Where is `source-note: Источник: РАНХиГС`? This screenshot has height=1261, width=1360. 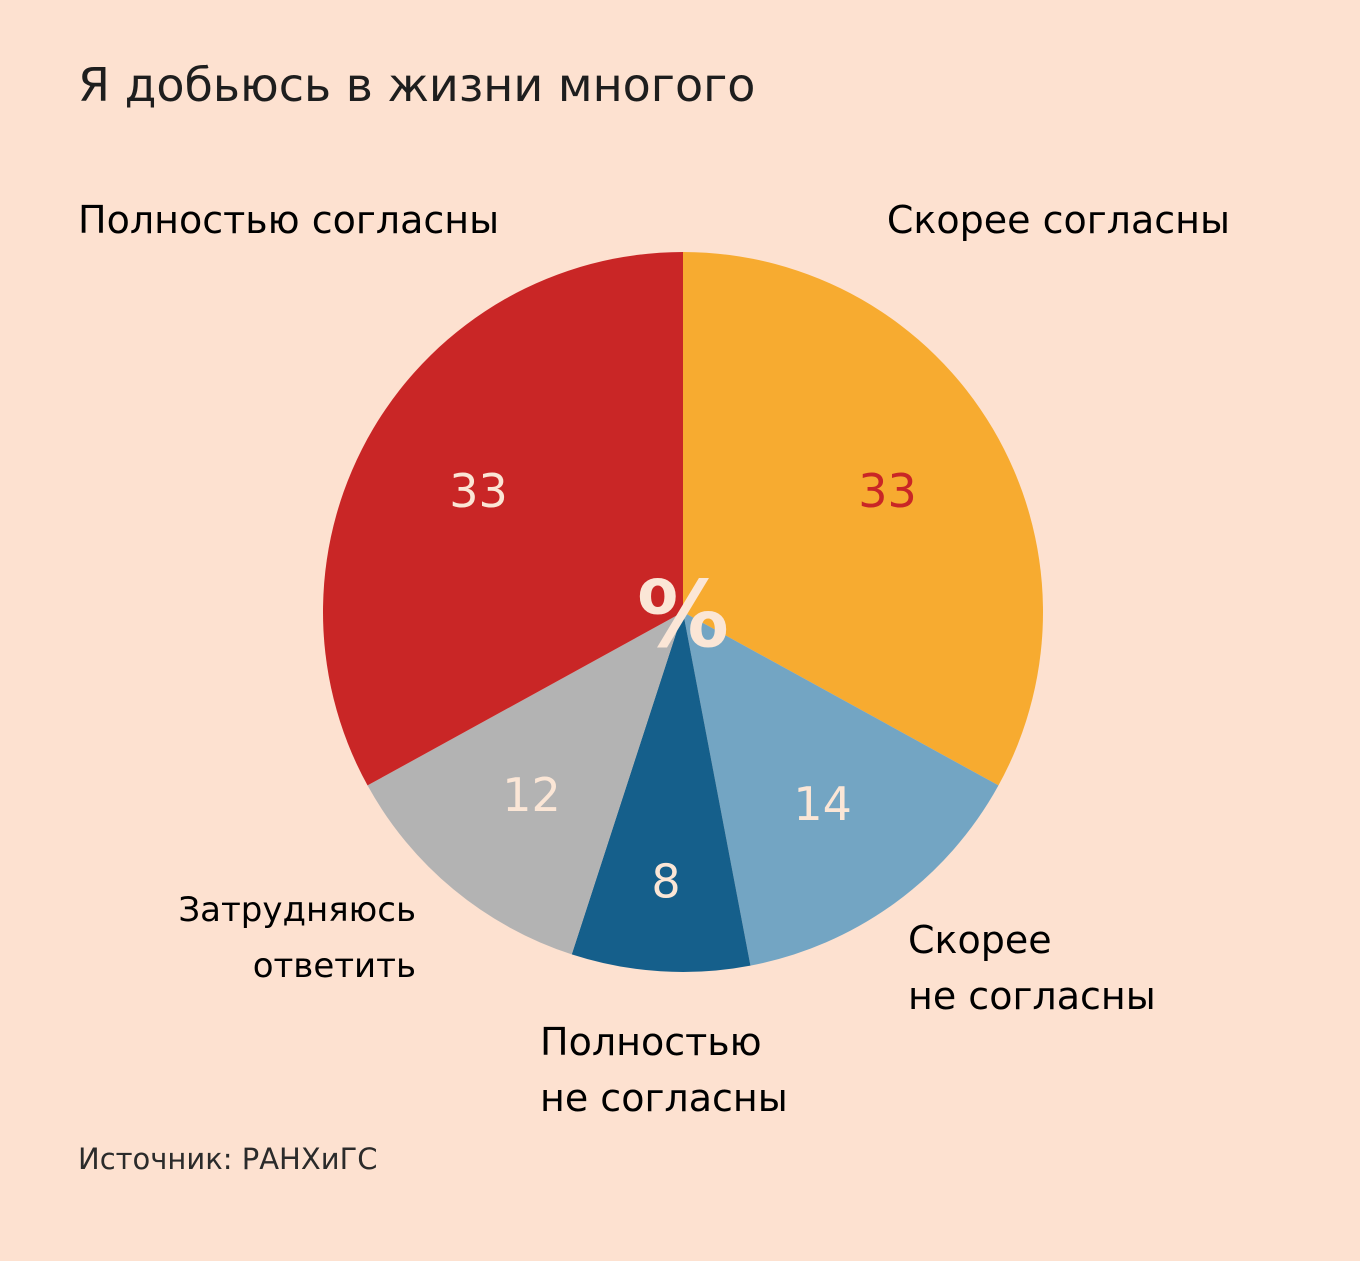 source-note: Источник: РАНХиГС is located at coordinates (228, 1159).